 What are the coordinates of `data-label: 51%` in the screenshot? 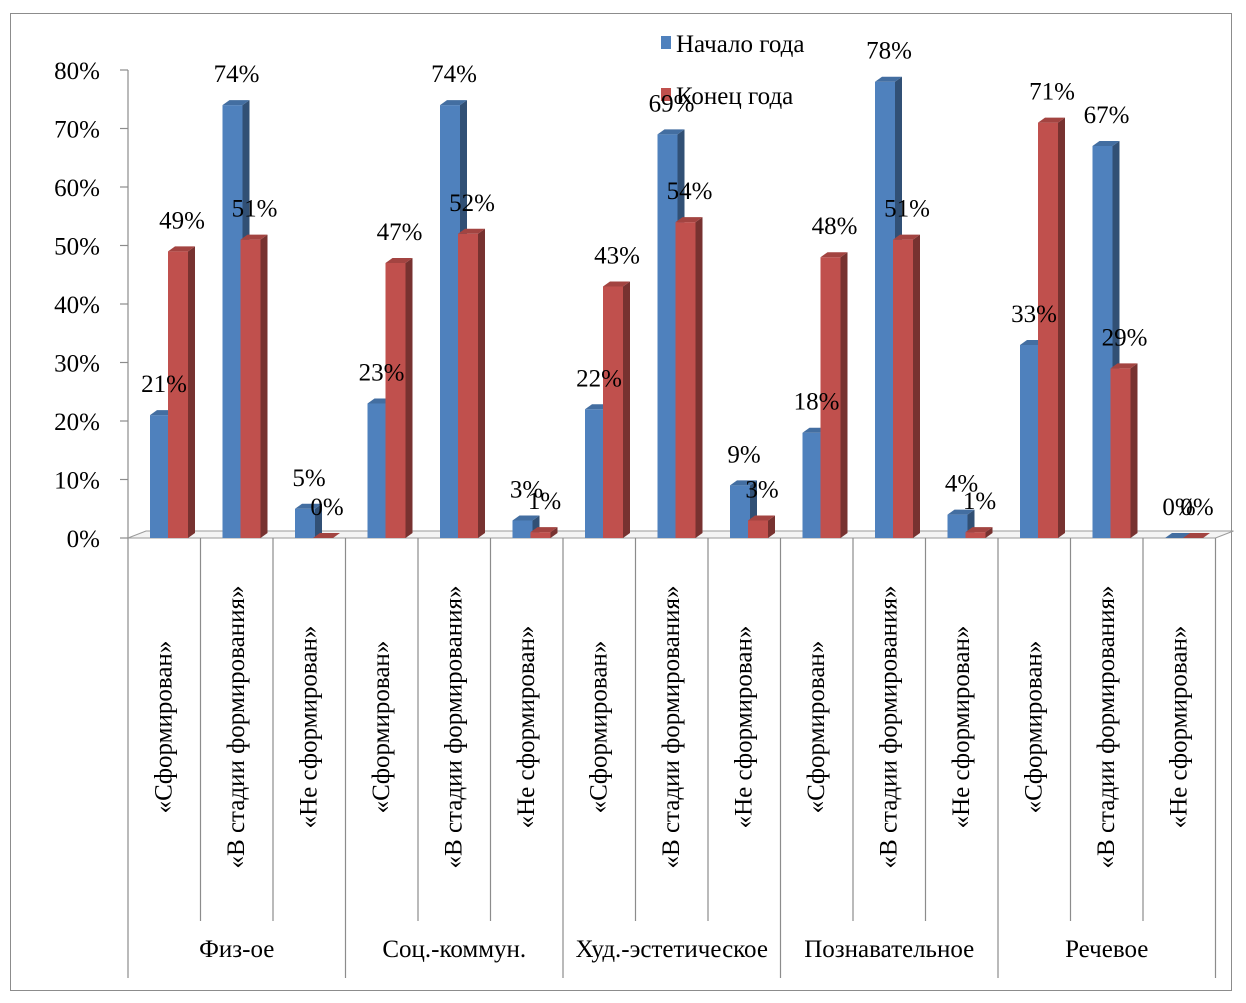 It's located at (907, 209).